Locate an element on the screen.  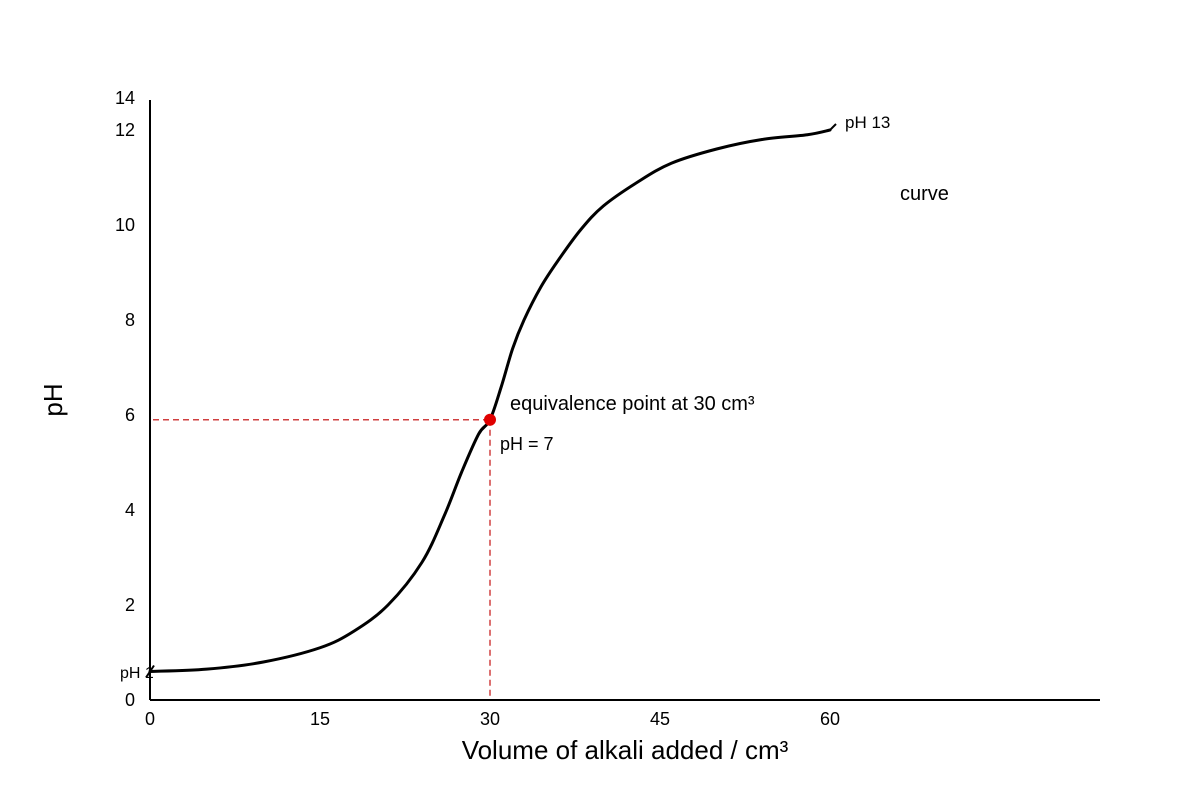
y-tick-label: 2 is located at coordinates (130, 605).